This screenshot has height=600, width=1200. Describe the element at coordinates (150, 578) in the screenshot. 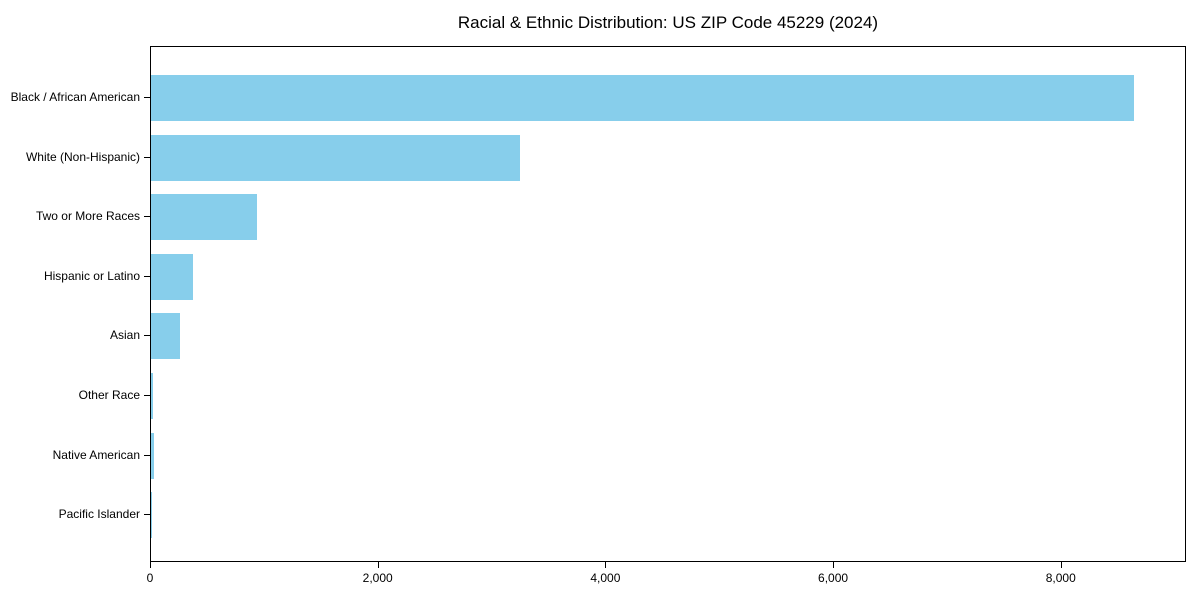

I see `x-axis-tick-label: 0` at that location.